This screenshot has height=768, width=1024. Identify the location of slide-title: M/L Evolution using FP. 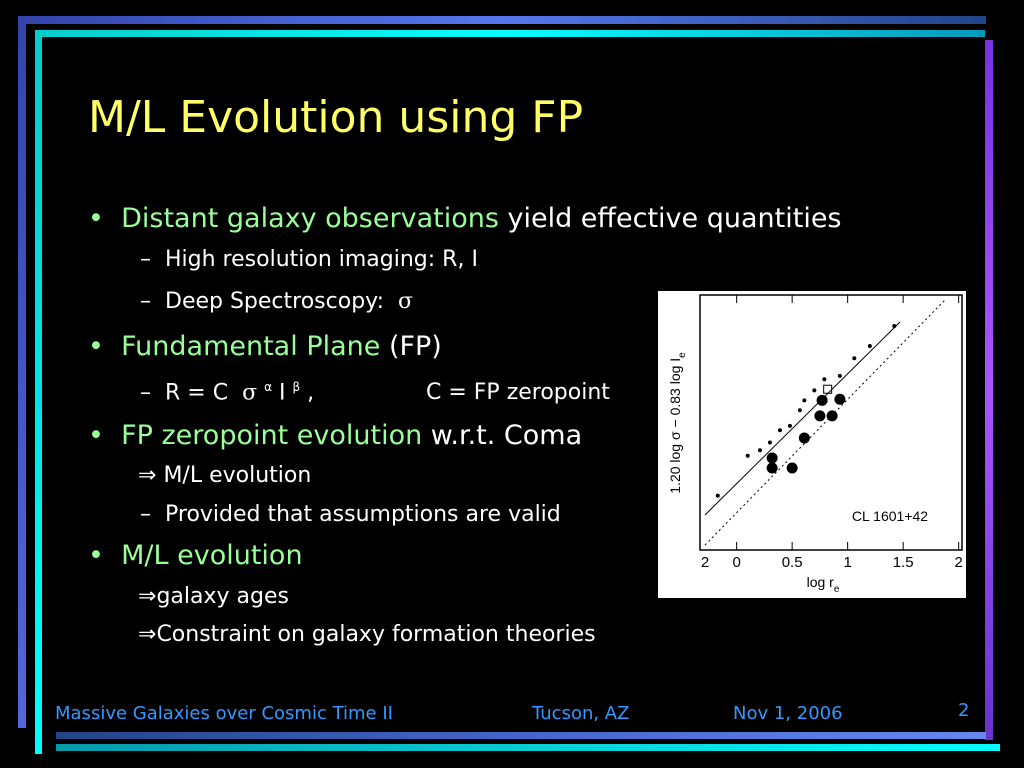
(336, 117).